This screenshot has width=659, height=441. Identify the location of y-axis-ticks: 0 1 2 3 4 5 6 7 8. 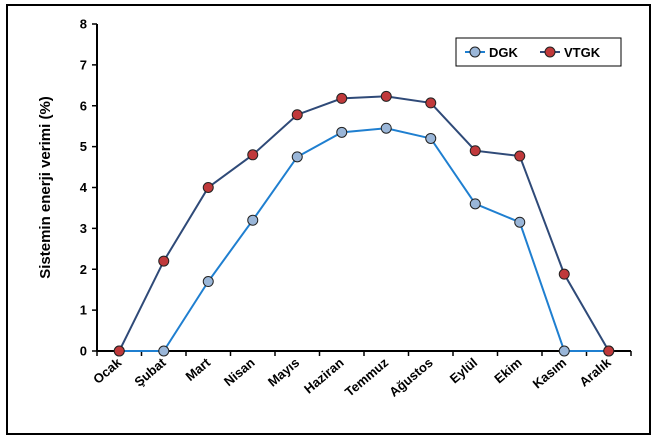
(88, 188).